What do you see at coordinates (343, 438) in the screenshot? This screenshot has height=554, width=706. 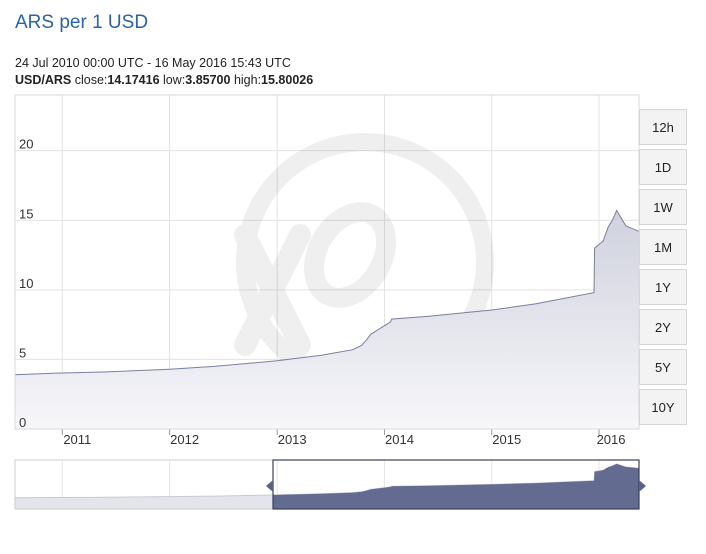 I see `x-axis: 2011 2012 2013 2014 2015 2016` at bounding box center [343, 438].